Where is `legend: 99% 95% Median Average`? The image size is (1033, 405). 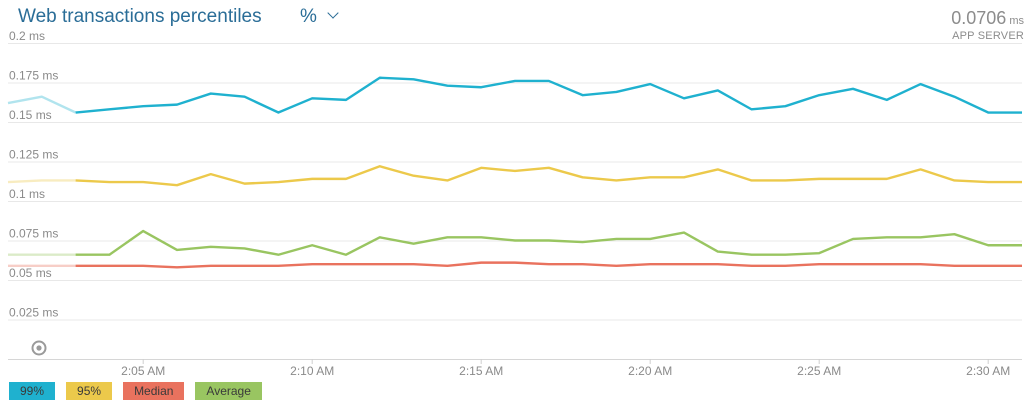
legend: 99% 95% Median Average is located at coordinates (135, 391).